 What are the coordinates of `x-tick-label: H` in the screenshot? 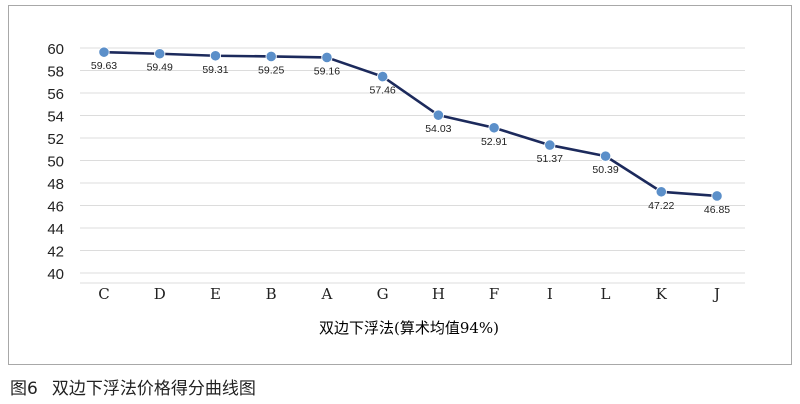 It's located at (438, 294).